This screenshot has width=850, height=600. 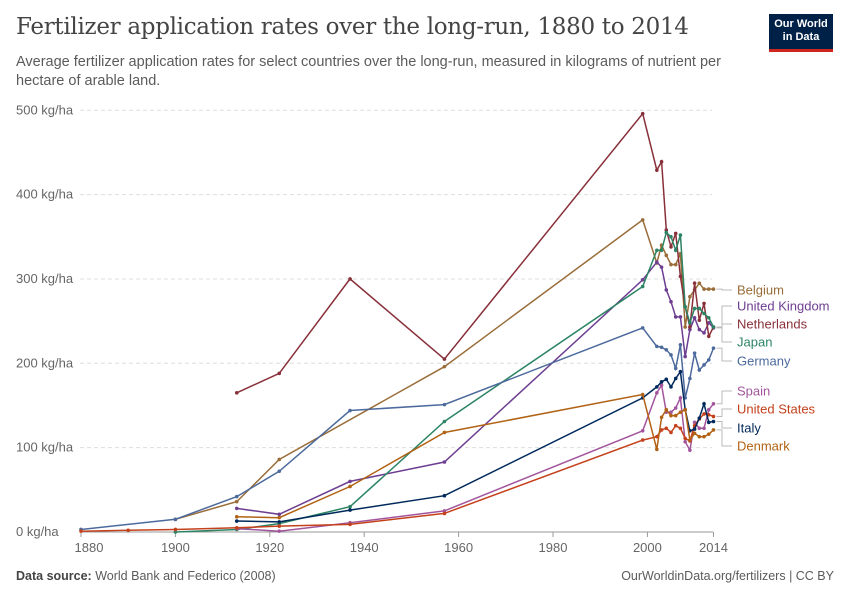 What do you see at coordinates (749, 428) in the screenshot?
I see `series-label: Italy` at bounding box center [749, 428].